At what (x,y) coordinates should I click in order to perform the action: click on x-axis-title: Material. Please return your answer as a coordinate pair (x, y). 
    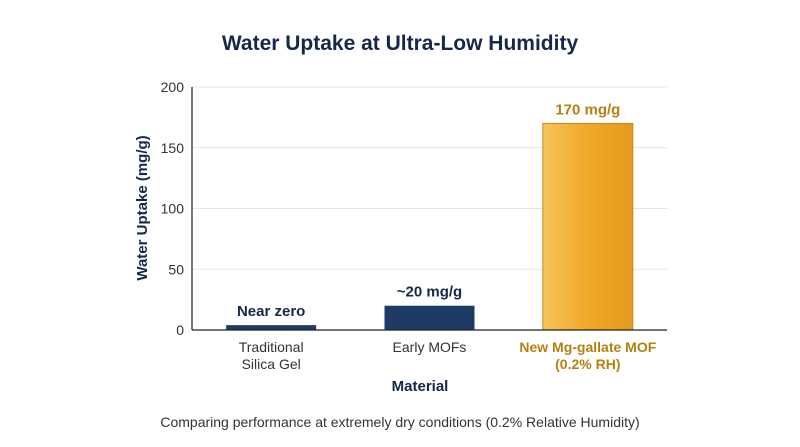
    Looking at the image, I should click on (420, 386).